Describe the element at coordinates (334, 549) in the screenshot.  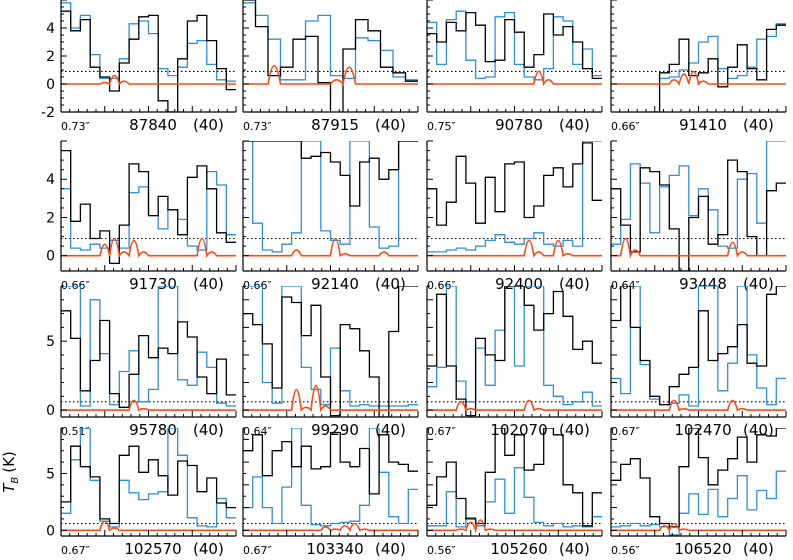
I see `frequency-label: 103340` at that location.